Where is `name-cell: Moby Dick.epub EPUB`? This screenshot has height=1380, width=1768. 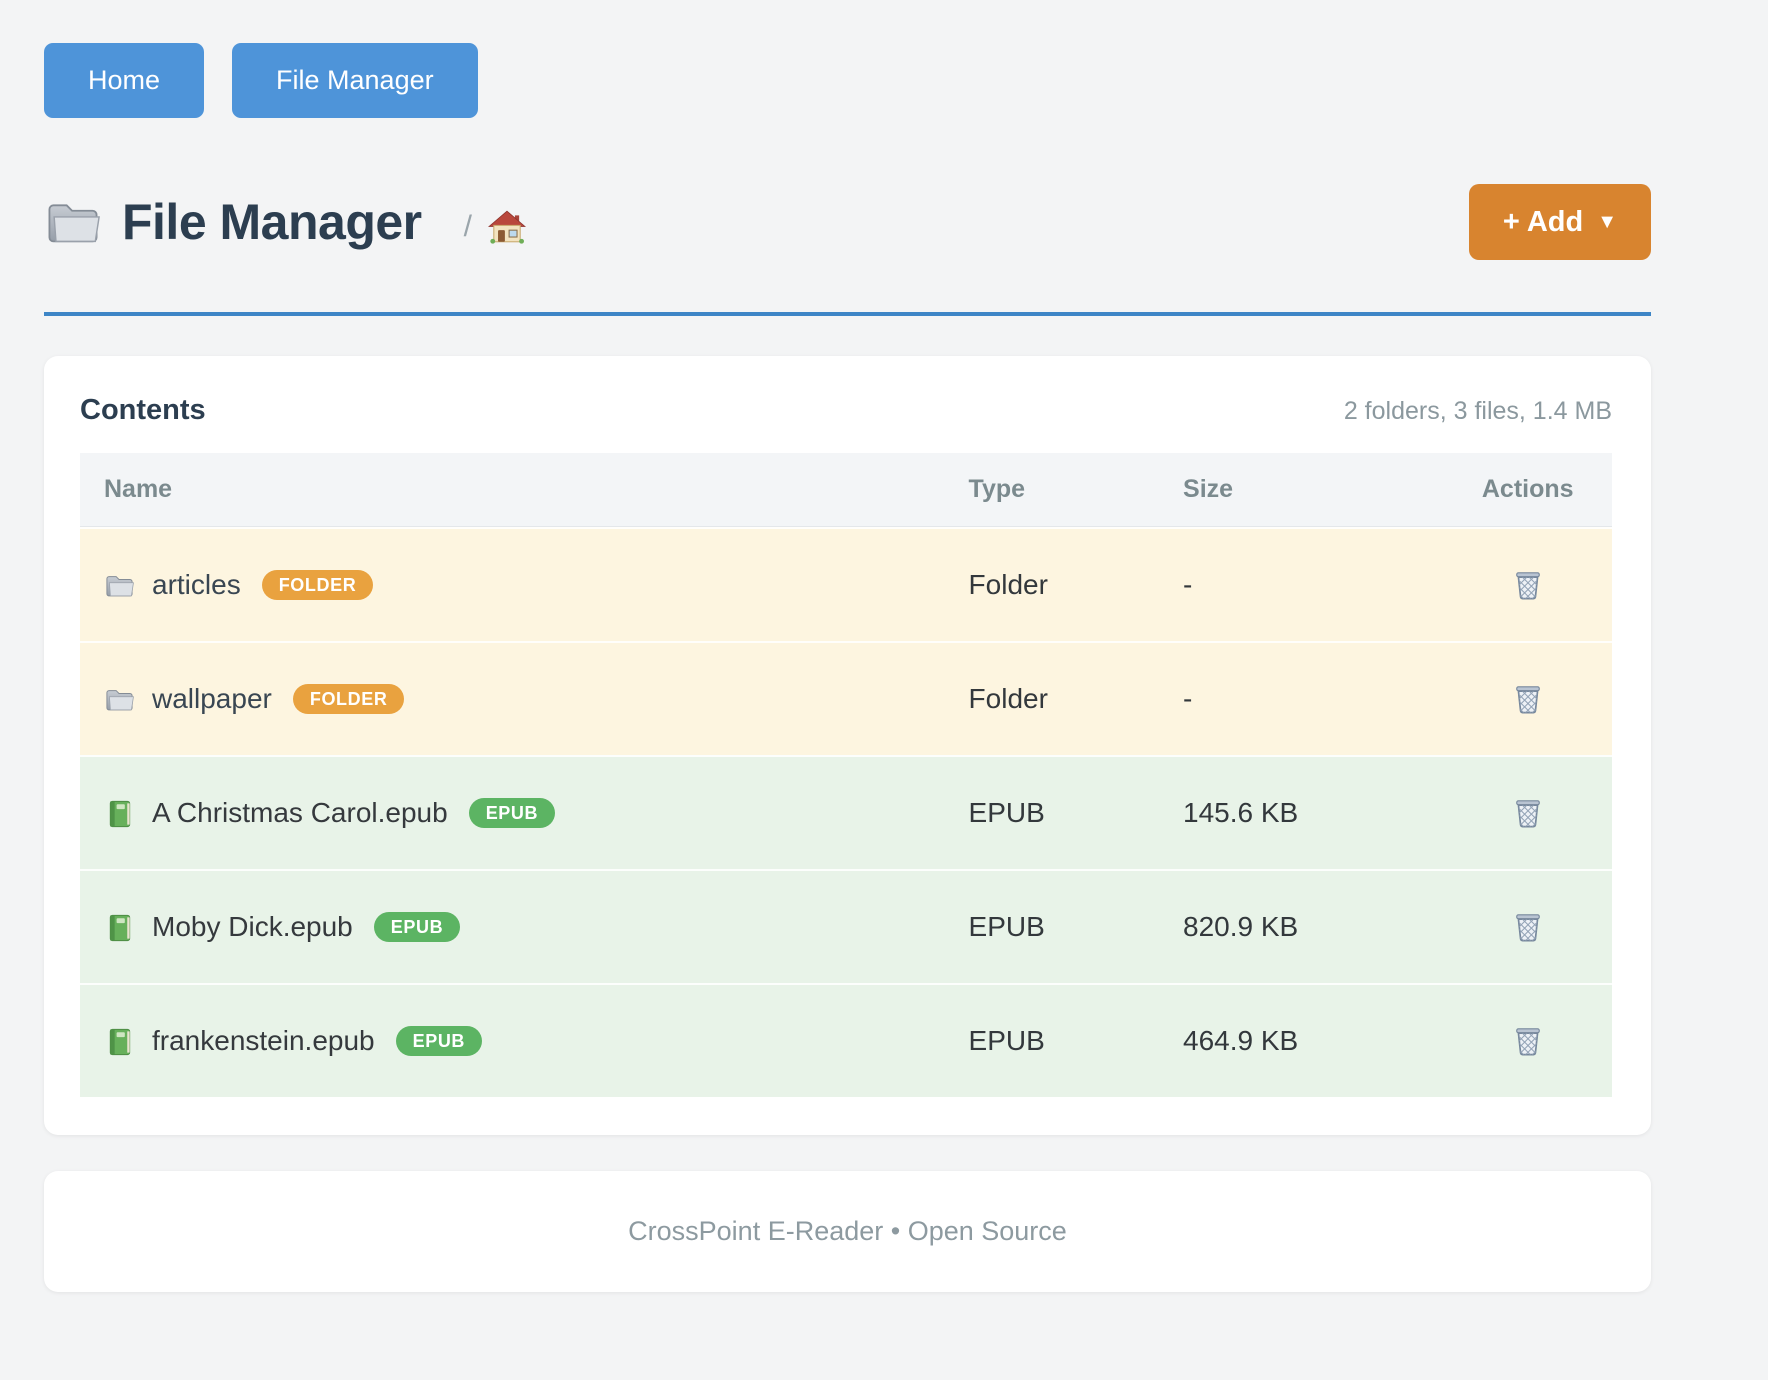 name-cell: Moby Dick.epub EPUB is located at coordinates (524, 927).